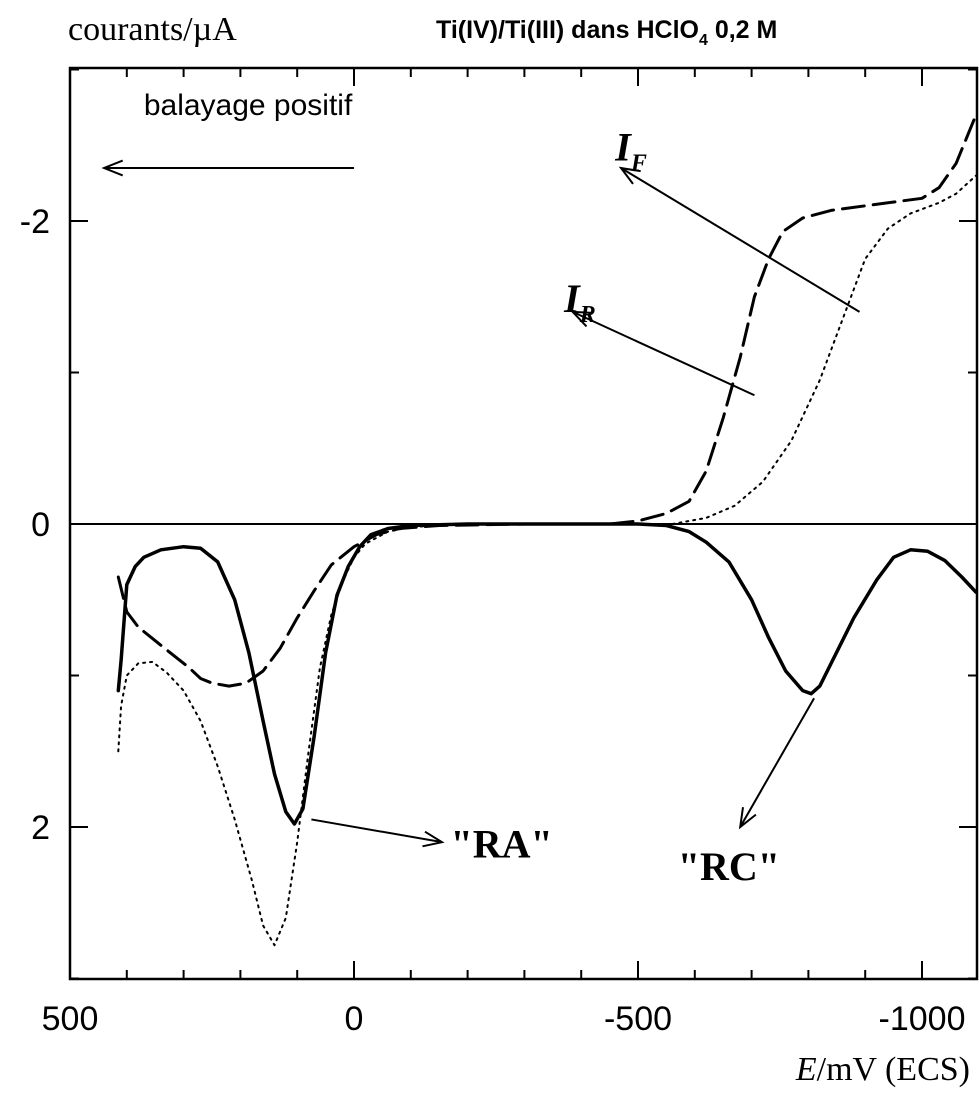 Image resolution: width=979 pixels, height=1095 pixels. Describe the element at coordinates (806, 1069) in the screenshot. I see `x-axis-label-italic: E` at that location.